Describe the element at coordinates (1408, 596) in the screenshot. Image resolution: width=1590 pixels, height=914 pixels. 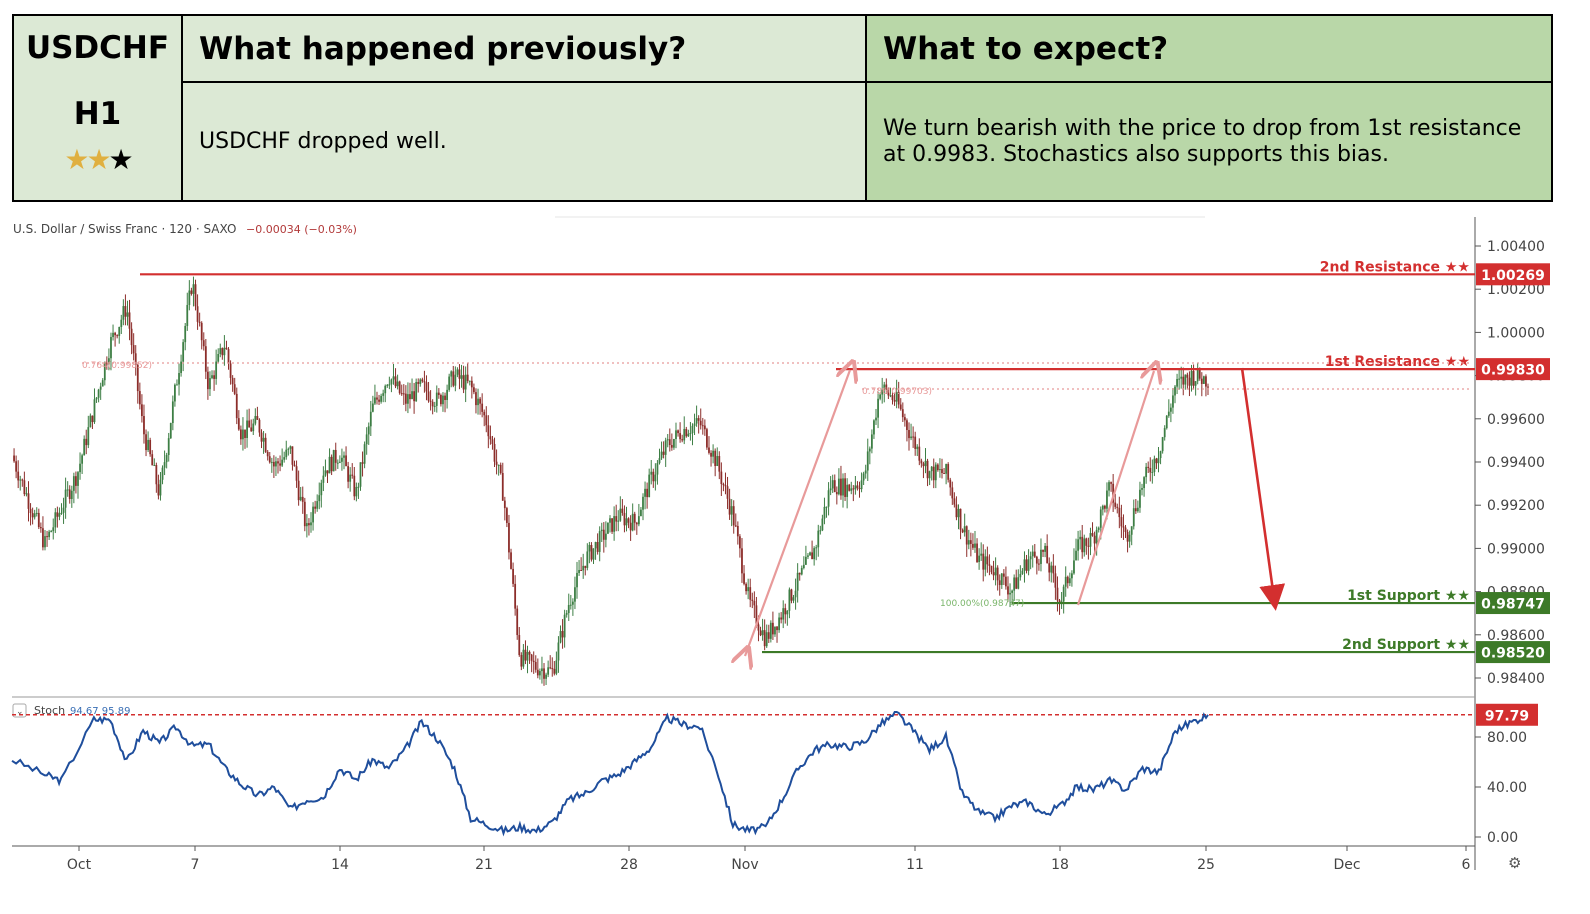
I see `support-name: 1st Support ★★` at that location.